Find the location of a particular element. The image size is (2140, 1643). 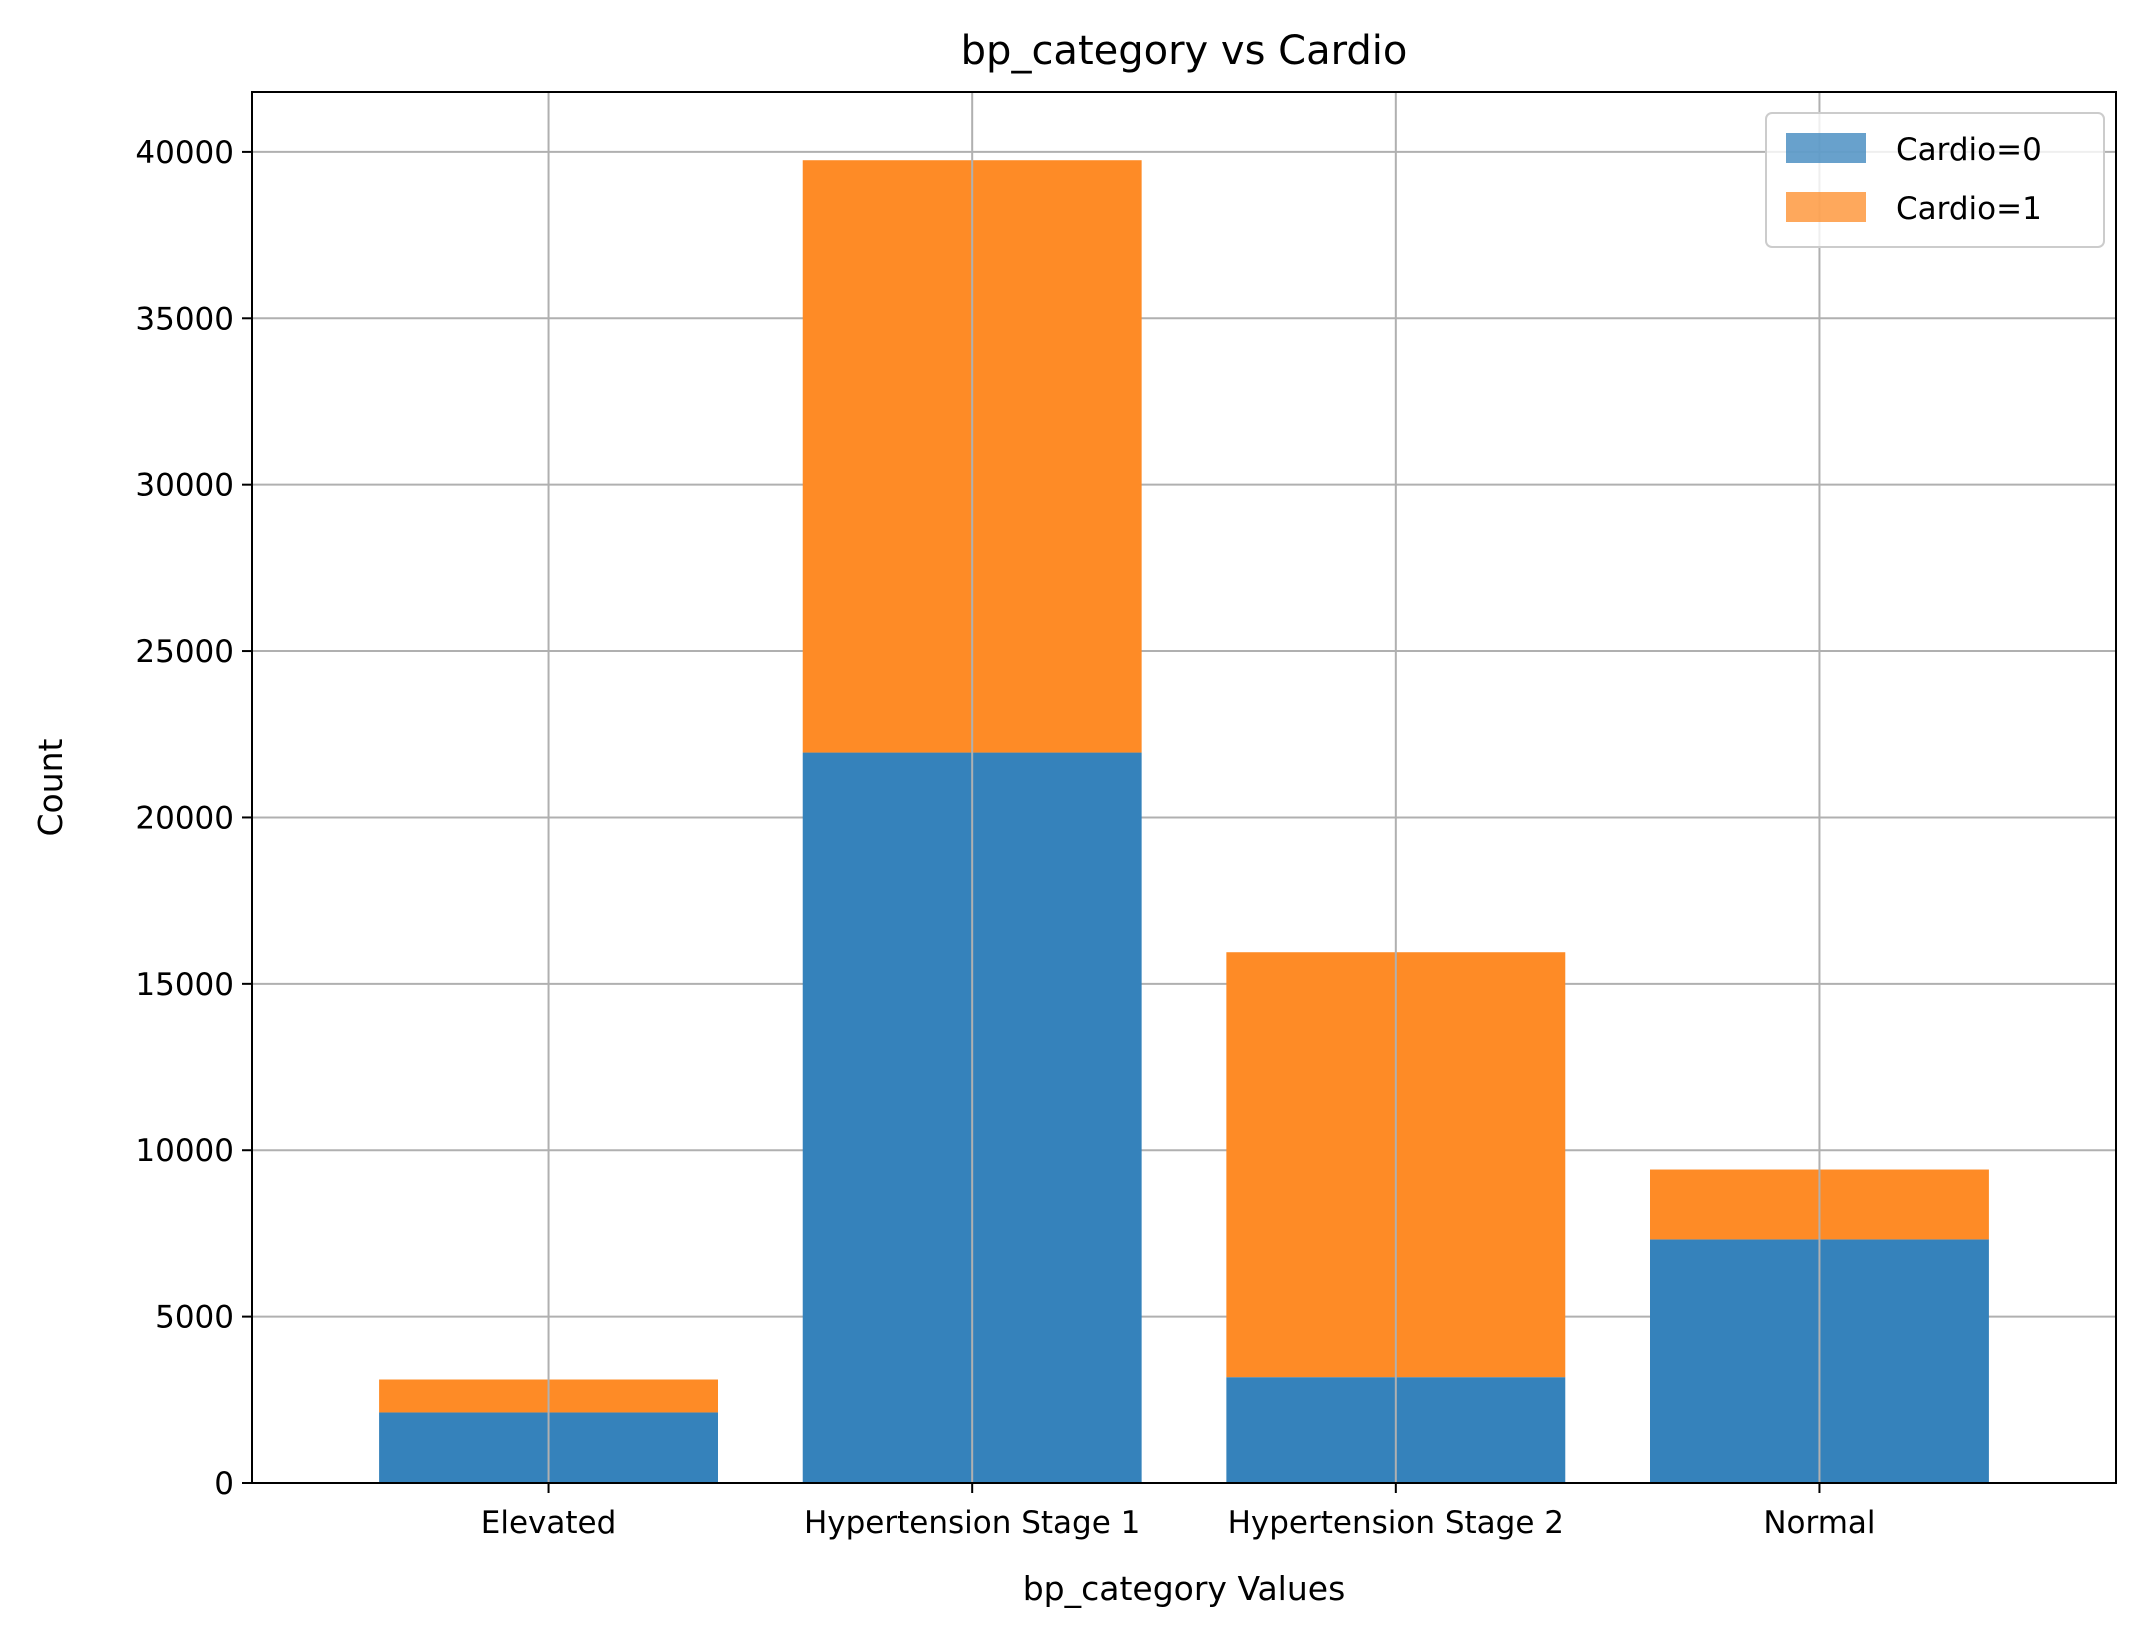

legend: Cardio=0 Cardio=1 is located at coordinates (1935, 180).